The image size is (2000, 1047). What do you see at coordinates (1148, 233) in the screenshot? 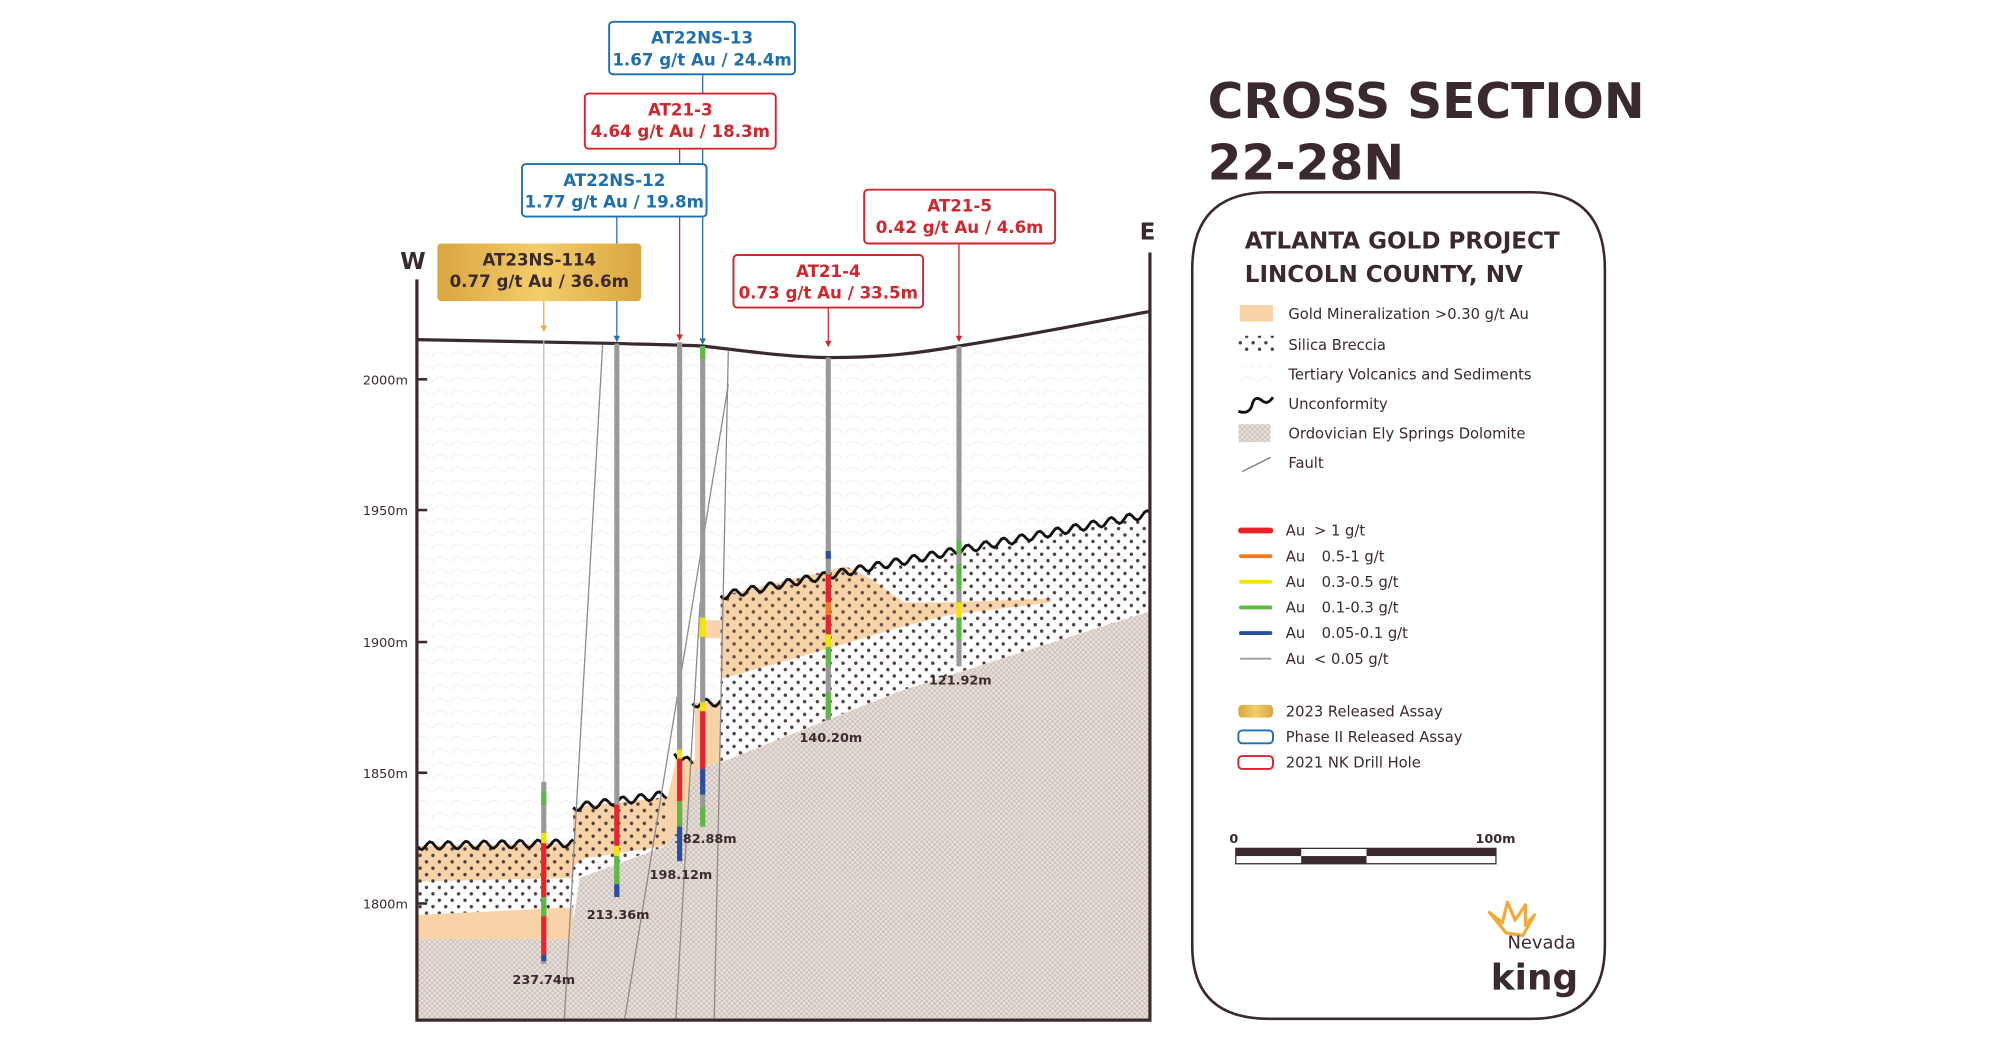
I see `east-label: E` at bounding box center [1148, 233].